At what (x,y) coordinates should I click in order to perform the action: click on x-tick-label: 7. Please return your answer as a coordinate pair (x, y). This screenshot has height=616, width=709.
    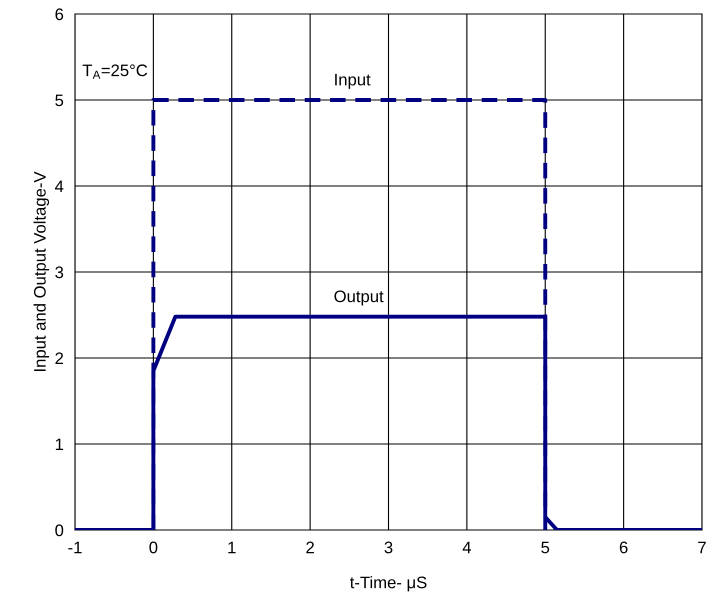
    Looking at the image, I should click on (702, 548).